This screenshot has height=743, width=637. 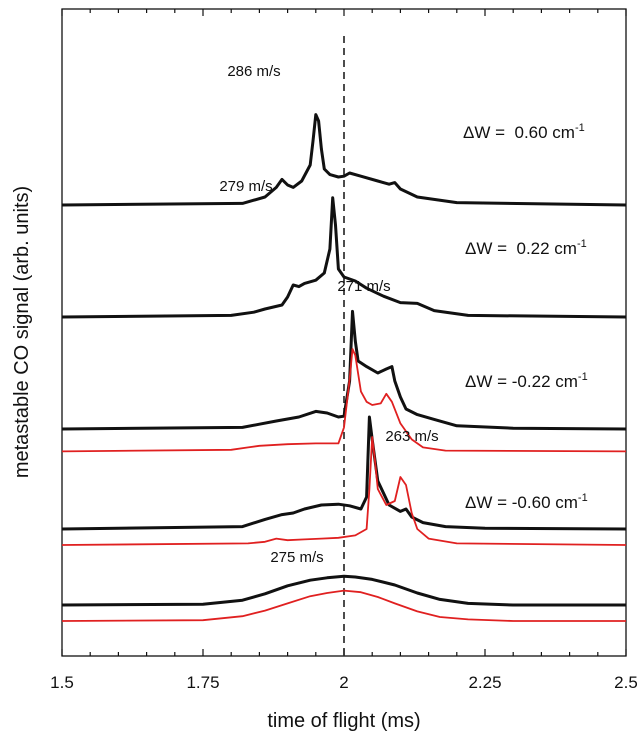 I want to click on y-axis-title: metastable CO signal (arb. units), so click(x=22, y=332).